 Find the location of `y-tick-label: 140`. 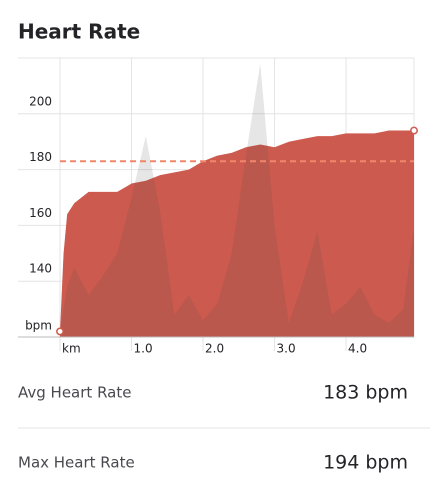

y-tick-label: 140 is located at coordinates (40, 269).